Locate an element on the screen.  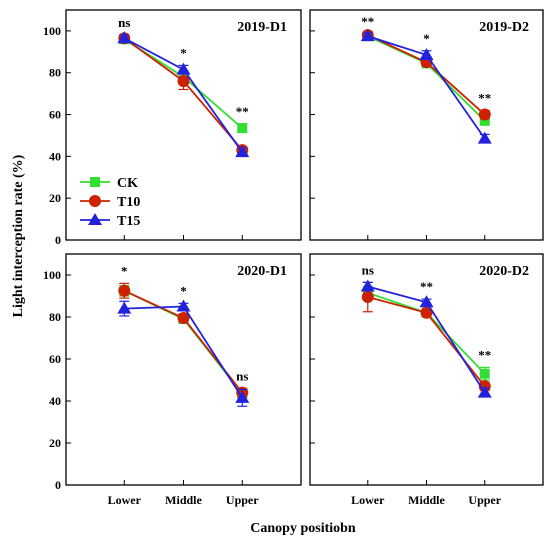
legend: CK T10 T15 is located at coordinates (110, 202).